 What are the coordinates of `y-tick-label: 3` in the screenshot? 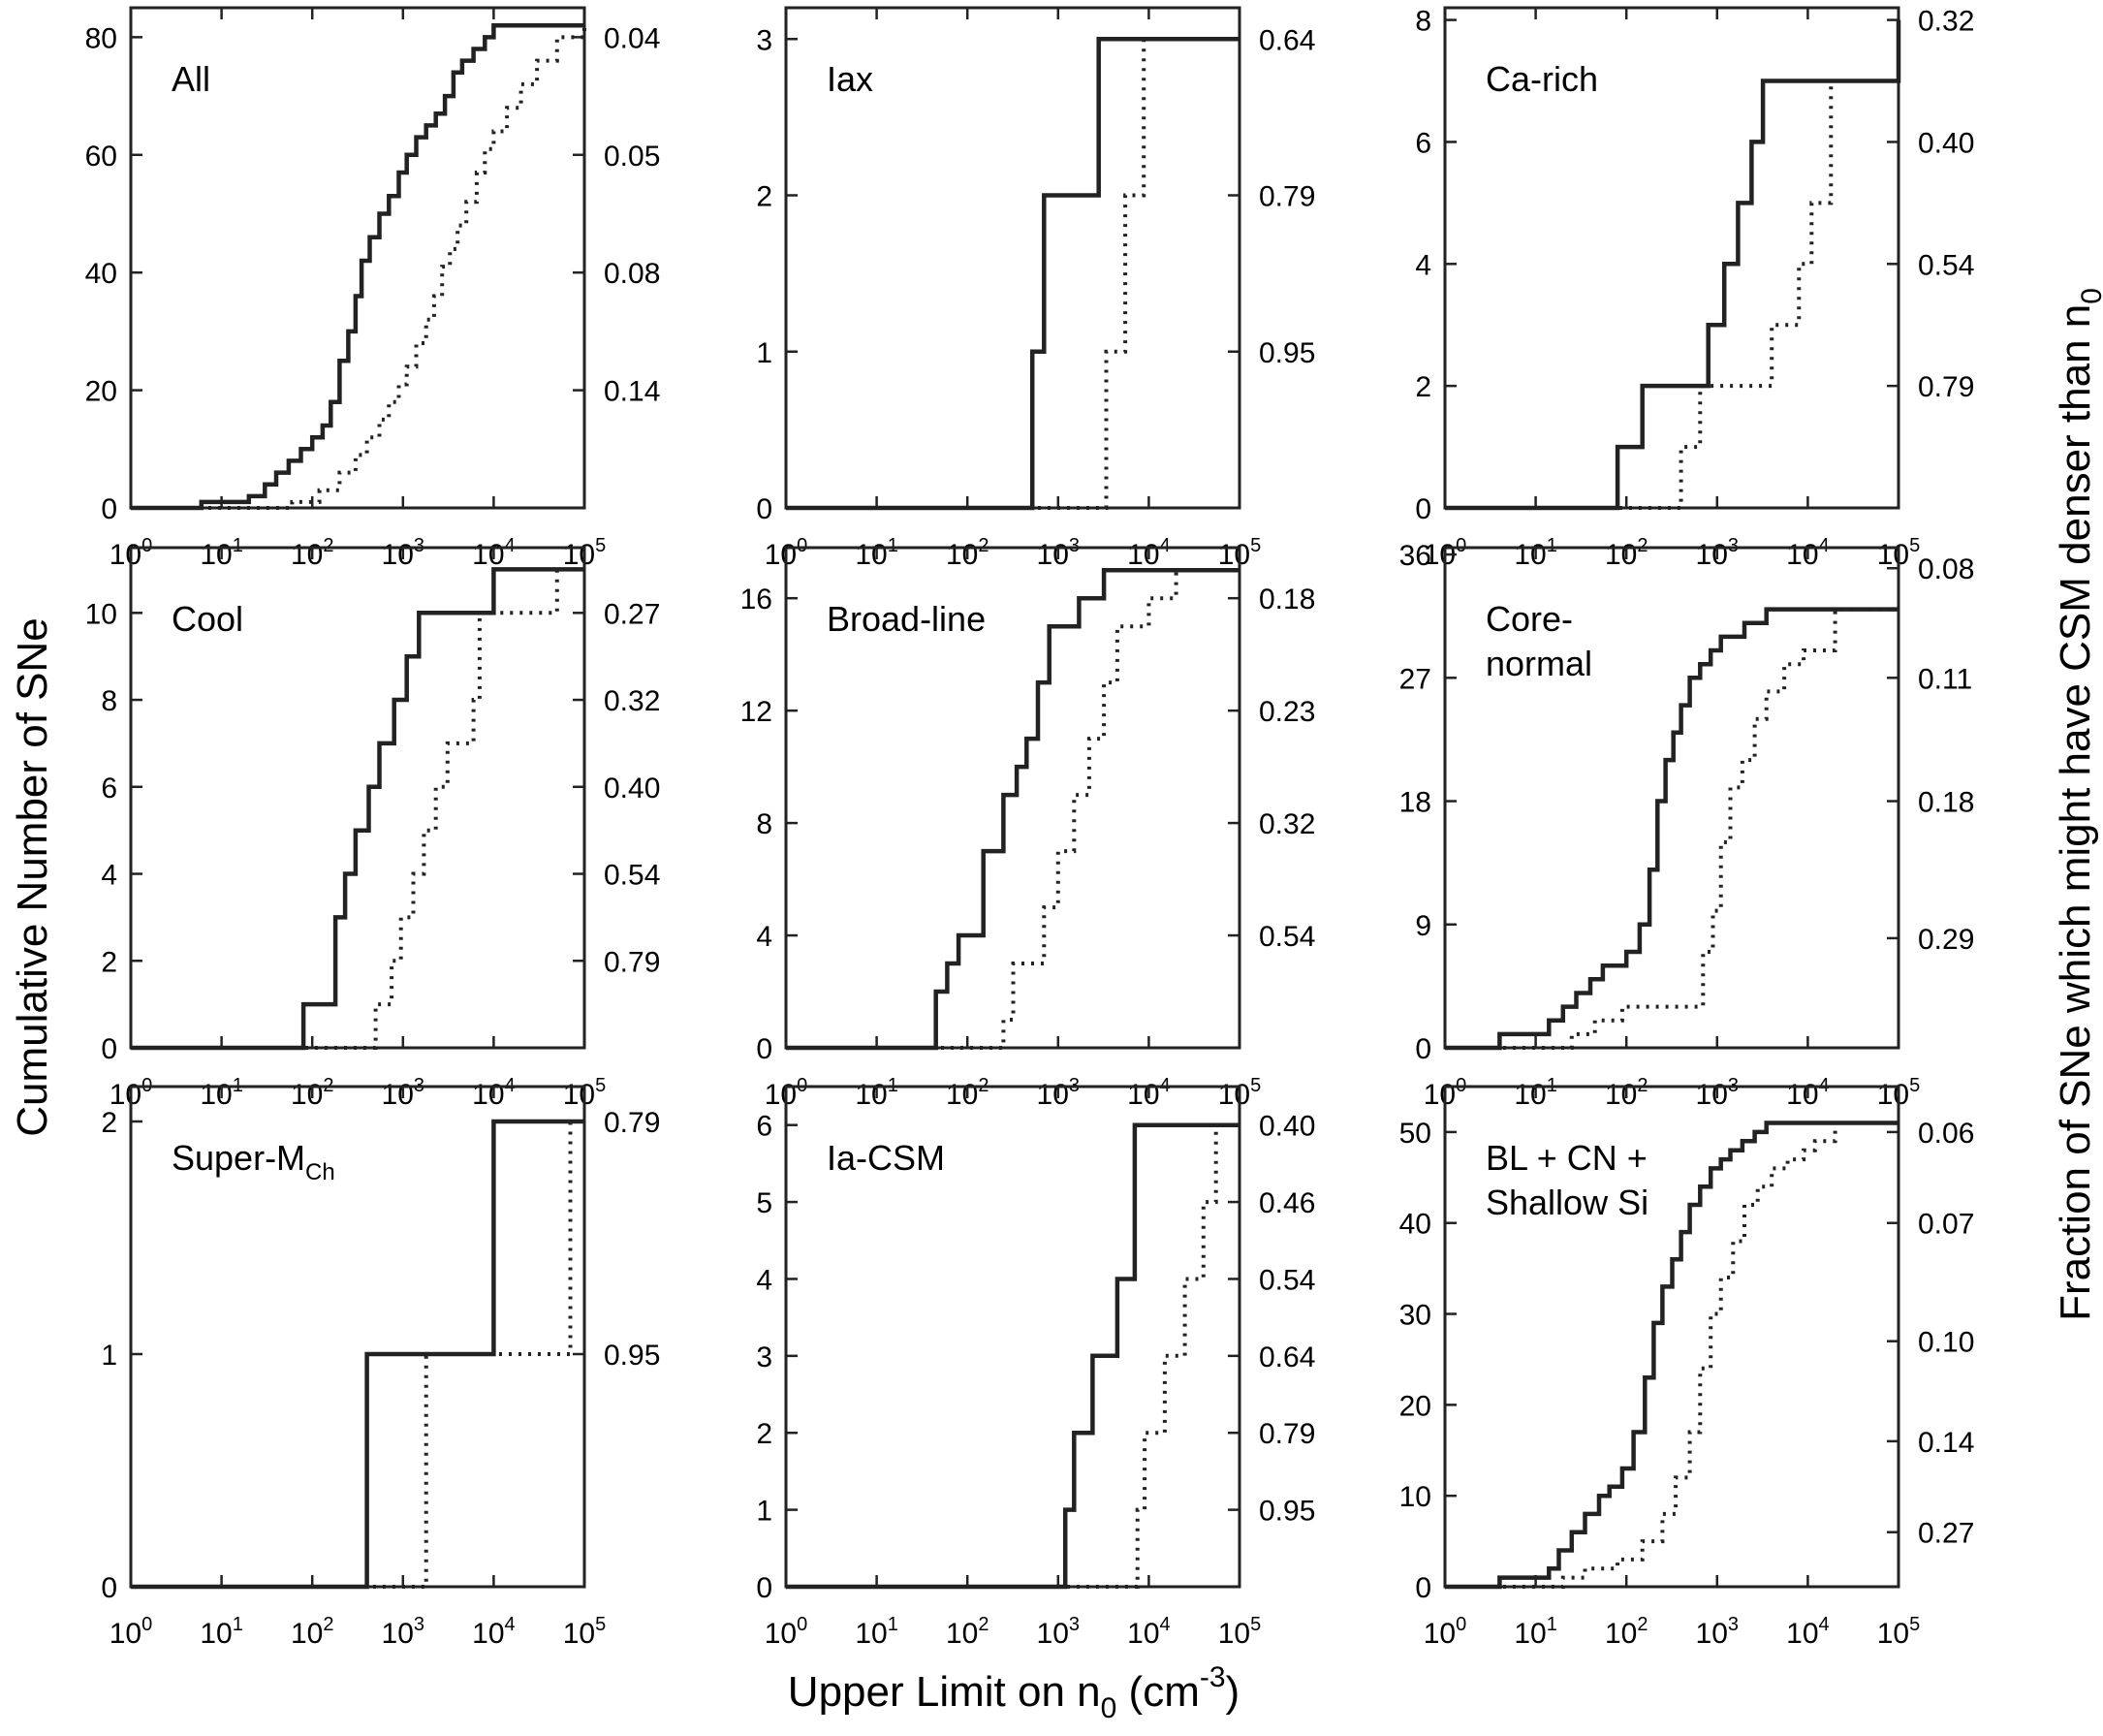 It's located at (764, 40).